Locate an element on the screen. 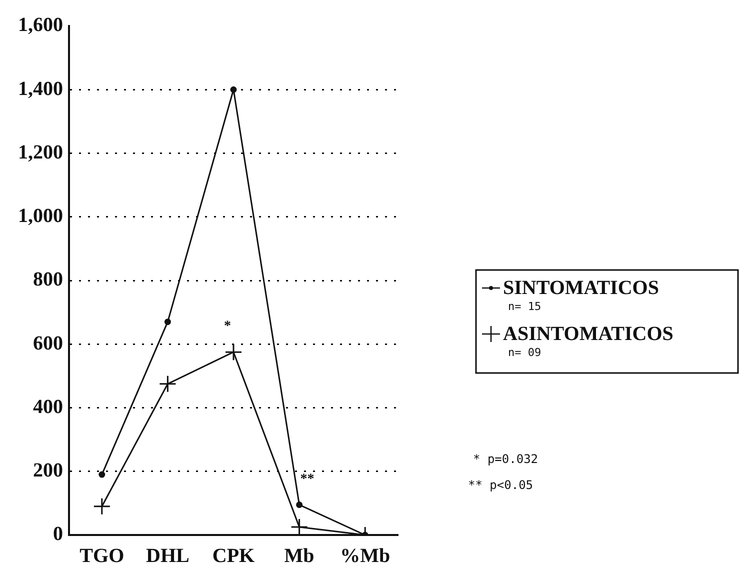 The width and height of the screenshot is (751, 587). annotation: ** is located at coordinates (307, 479).